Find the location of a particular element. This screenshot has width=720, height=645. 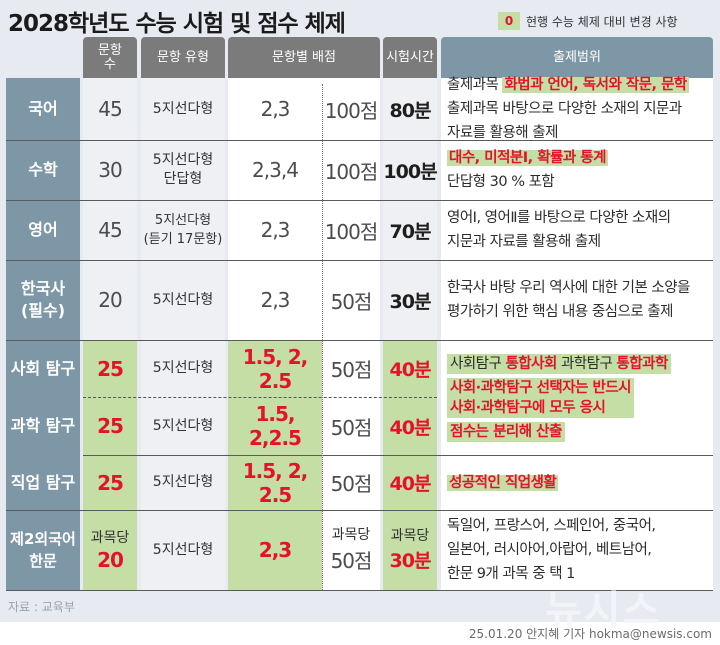

total-foreign-language: 과목당 50점 is located at coordinates (351, 550).